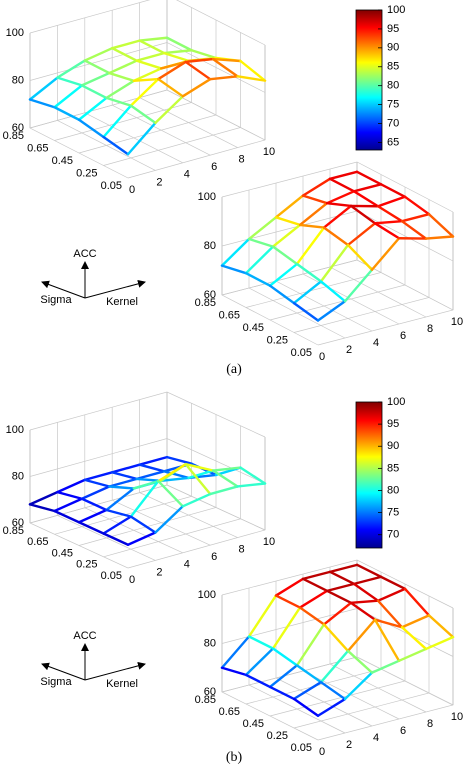 The image size is (474, 770). I want to click on x-tick-label: 0, so click(132, 580).